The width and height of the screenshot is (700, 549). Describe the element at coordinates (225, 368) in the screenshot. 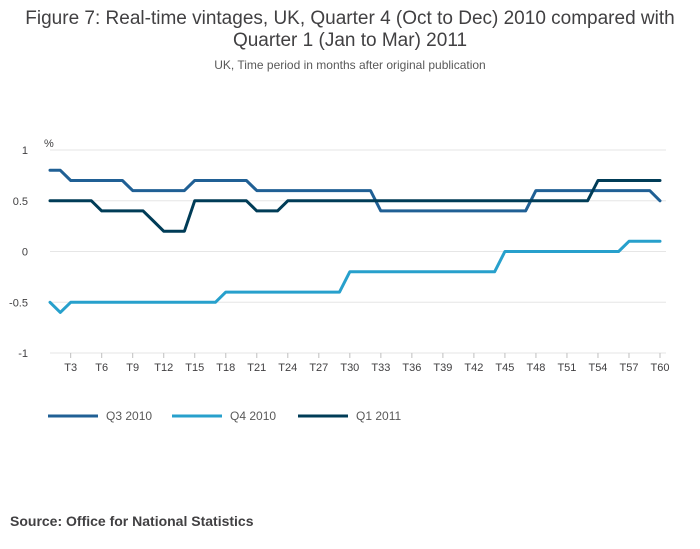

I see `x-tick-label: T18` at that location.